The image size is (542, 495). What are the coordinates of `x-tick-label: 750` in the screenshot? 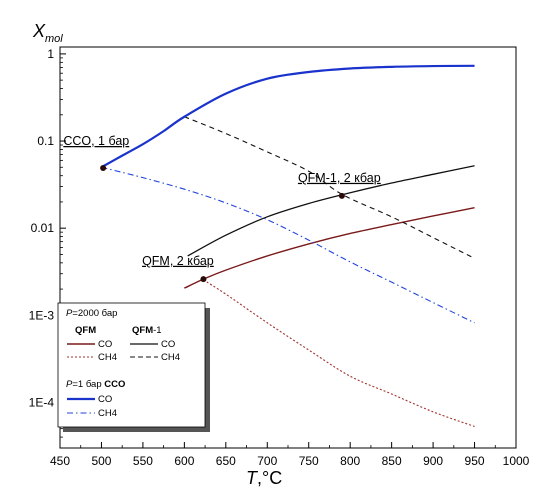 It's located at (309, 461).